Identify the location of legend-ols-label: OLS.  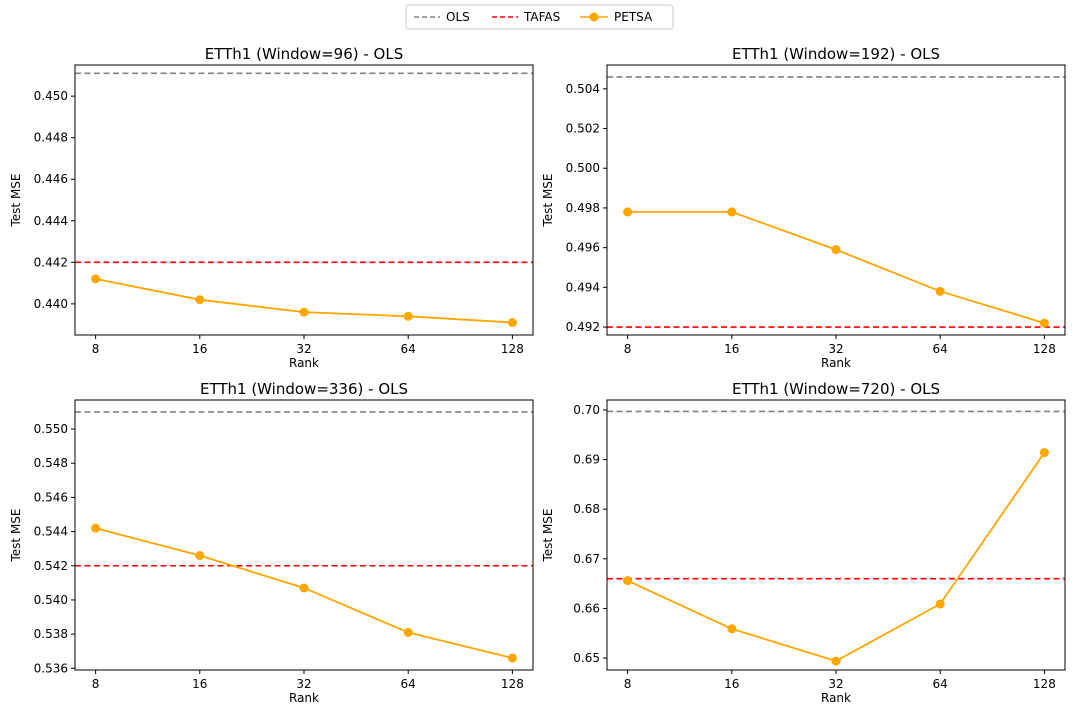
(458, 17).